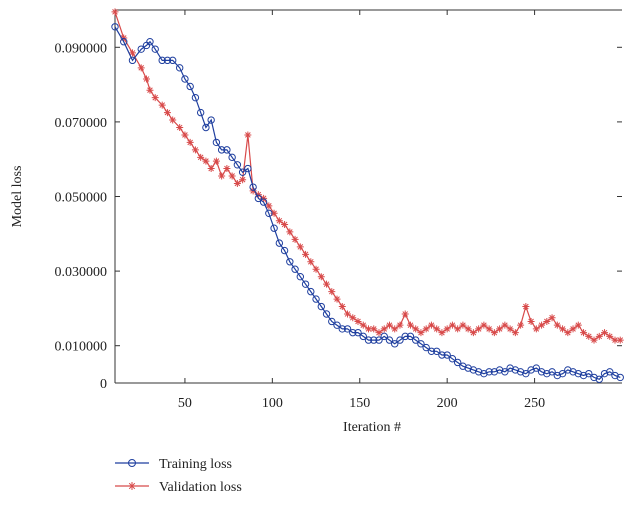 Image resolution: width=624 pixels, height=507 pixels. I want to click on x-tick-label: 200, so click(447, 403).